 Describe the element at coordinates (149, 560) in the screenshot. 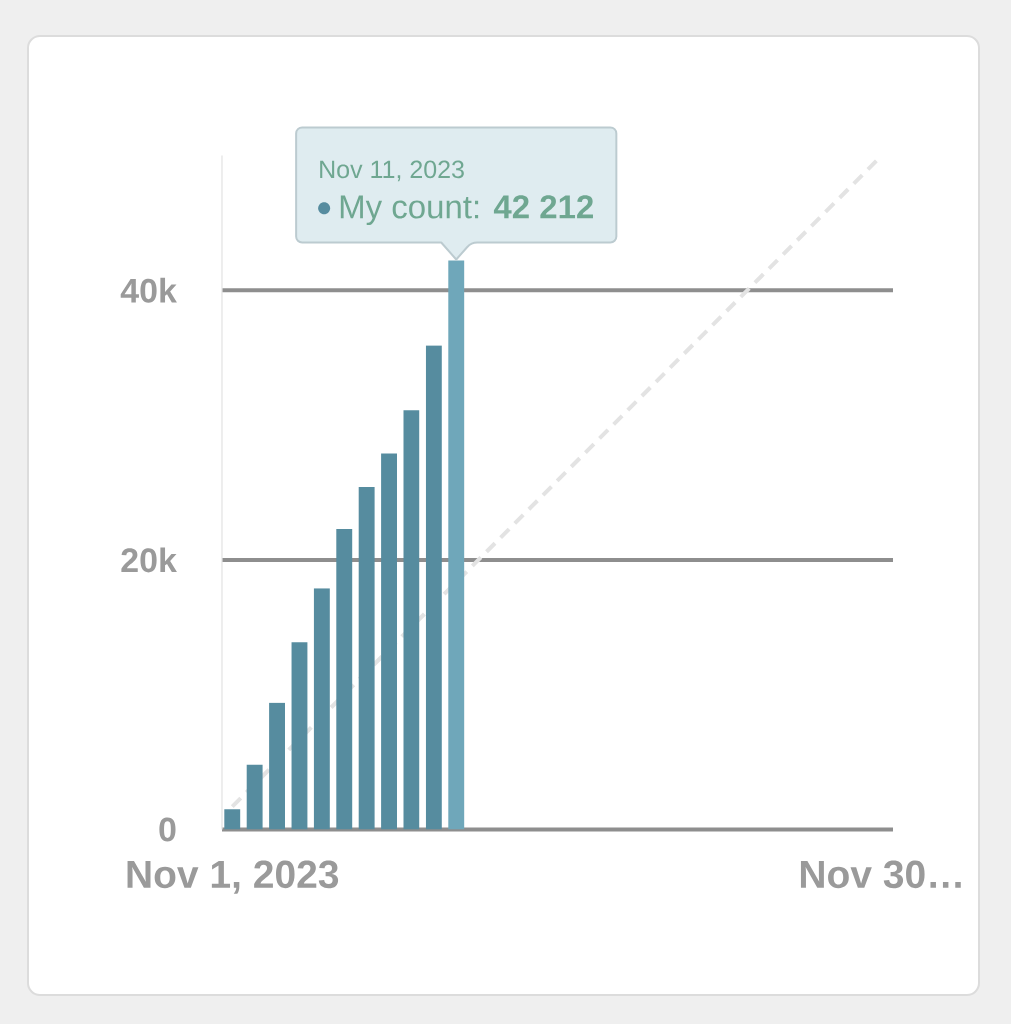

I see `y-tick-label: 20k` at that location.